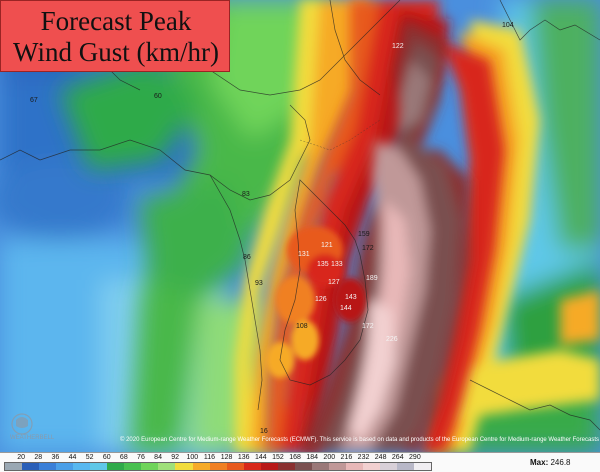 Image resolution: width=600 pixels, height=472 pixels. What do you see at coordinates (116, 52) in the screenshot?
I see `map-title-line-2: Wind Gust (km/hr)` at bounding box center [116, 52].